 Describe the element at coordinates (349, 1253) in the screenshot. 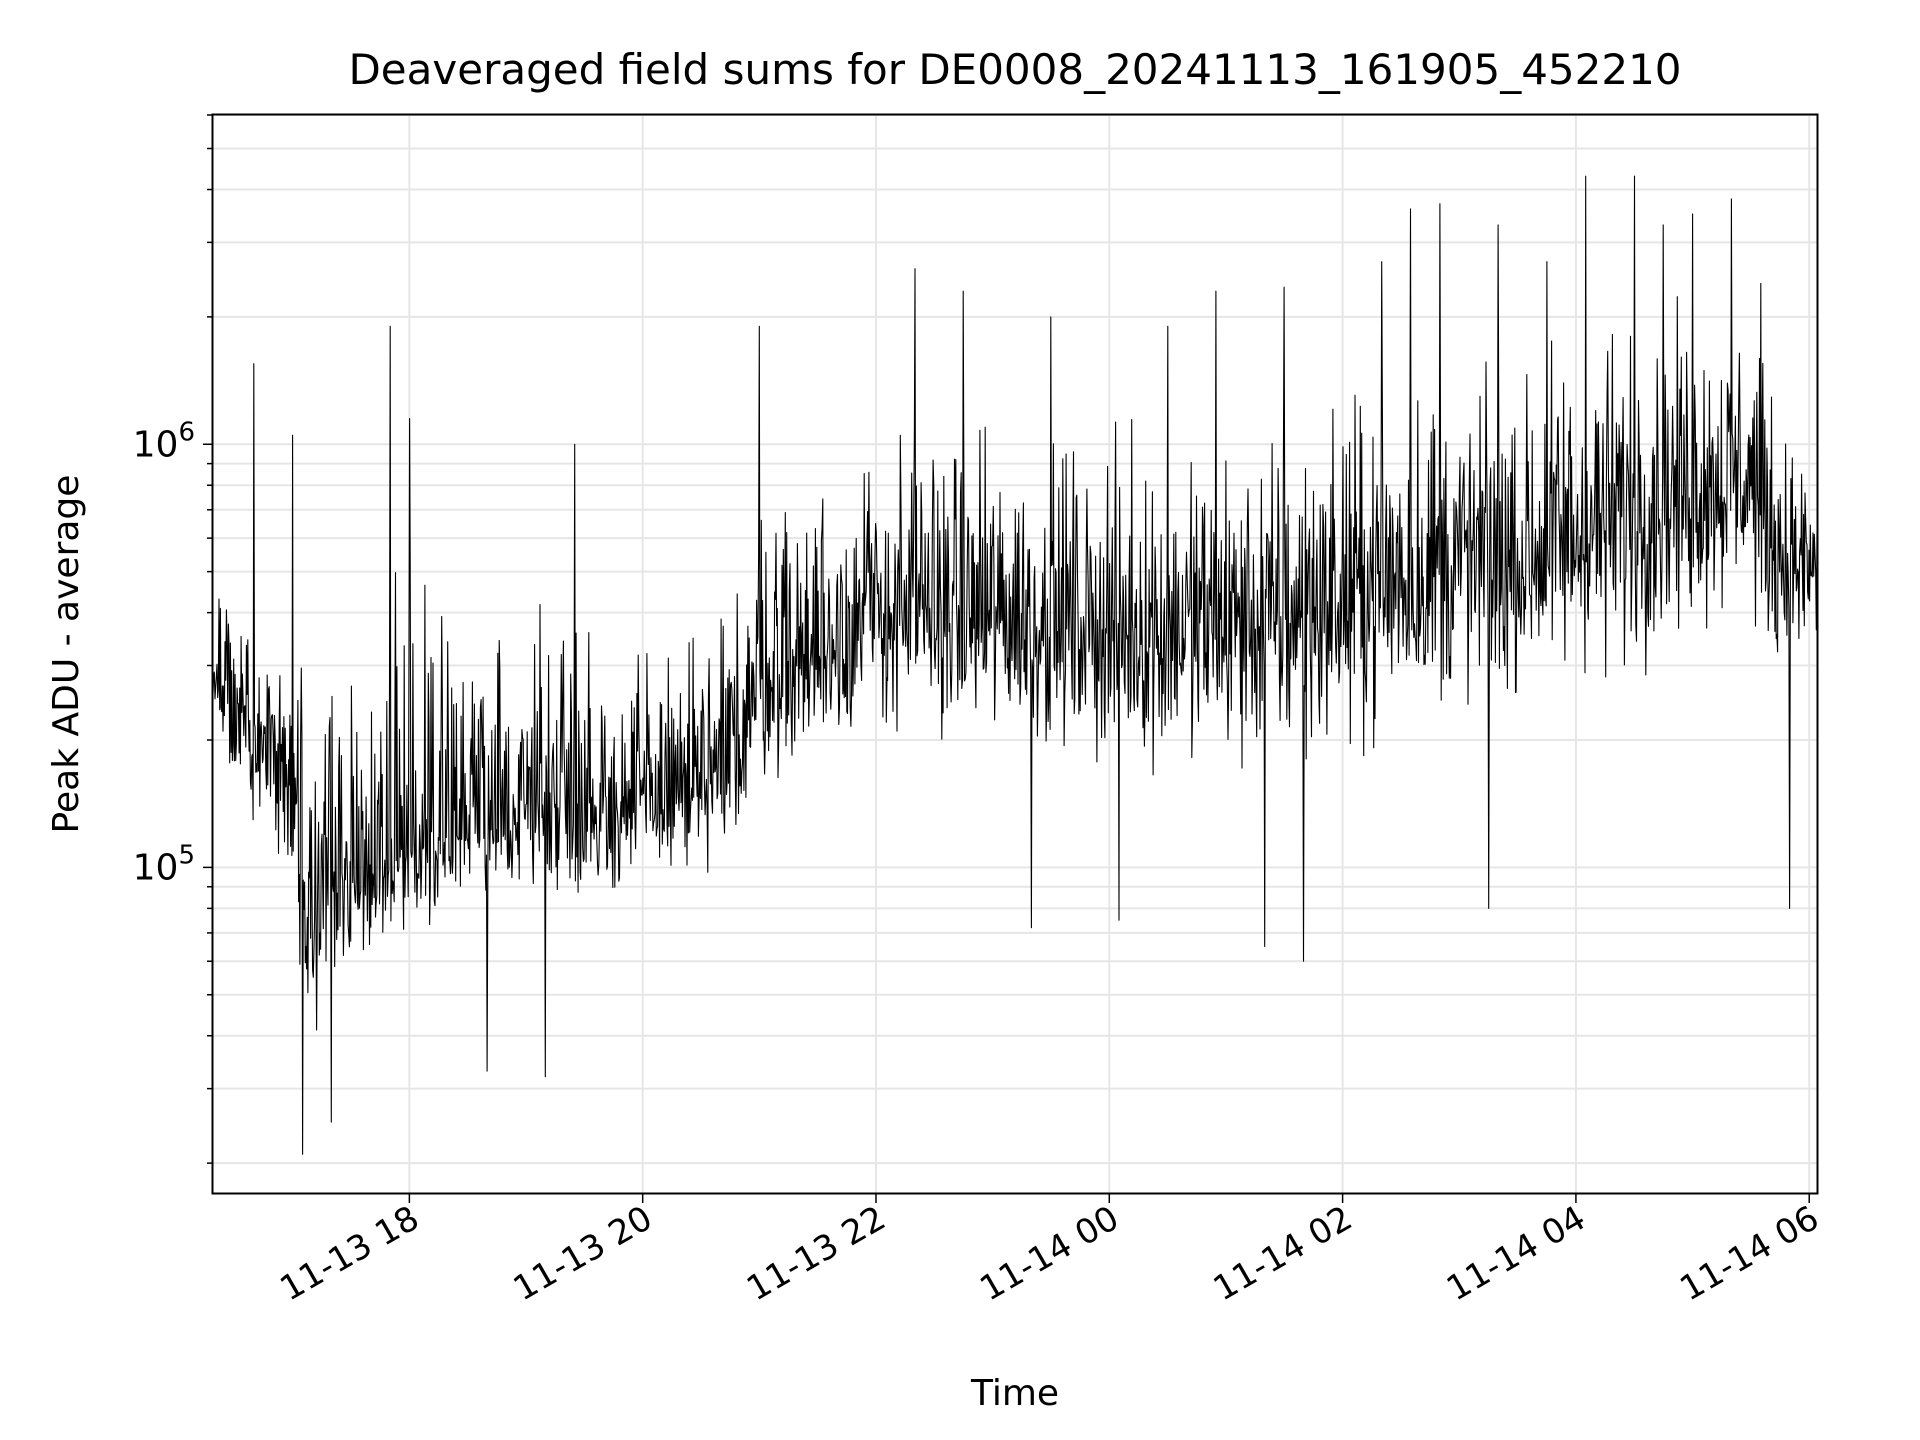

I see `x-tick-label: 11-13 18` at that location.